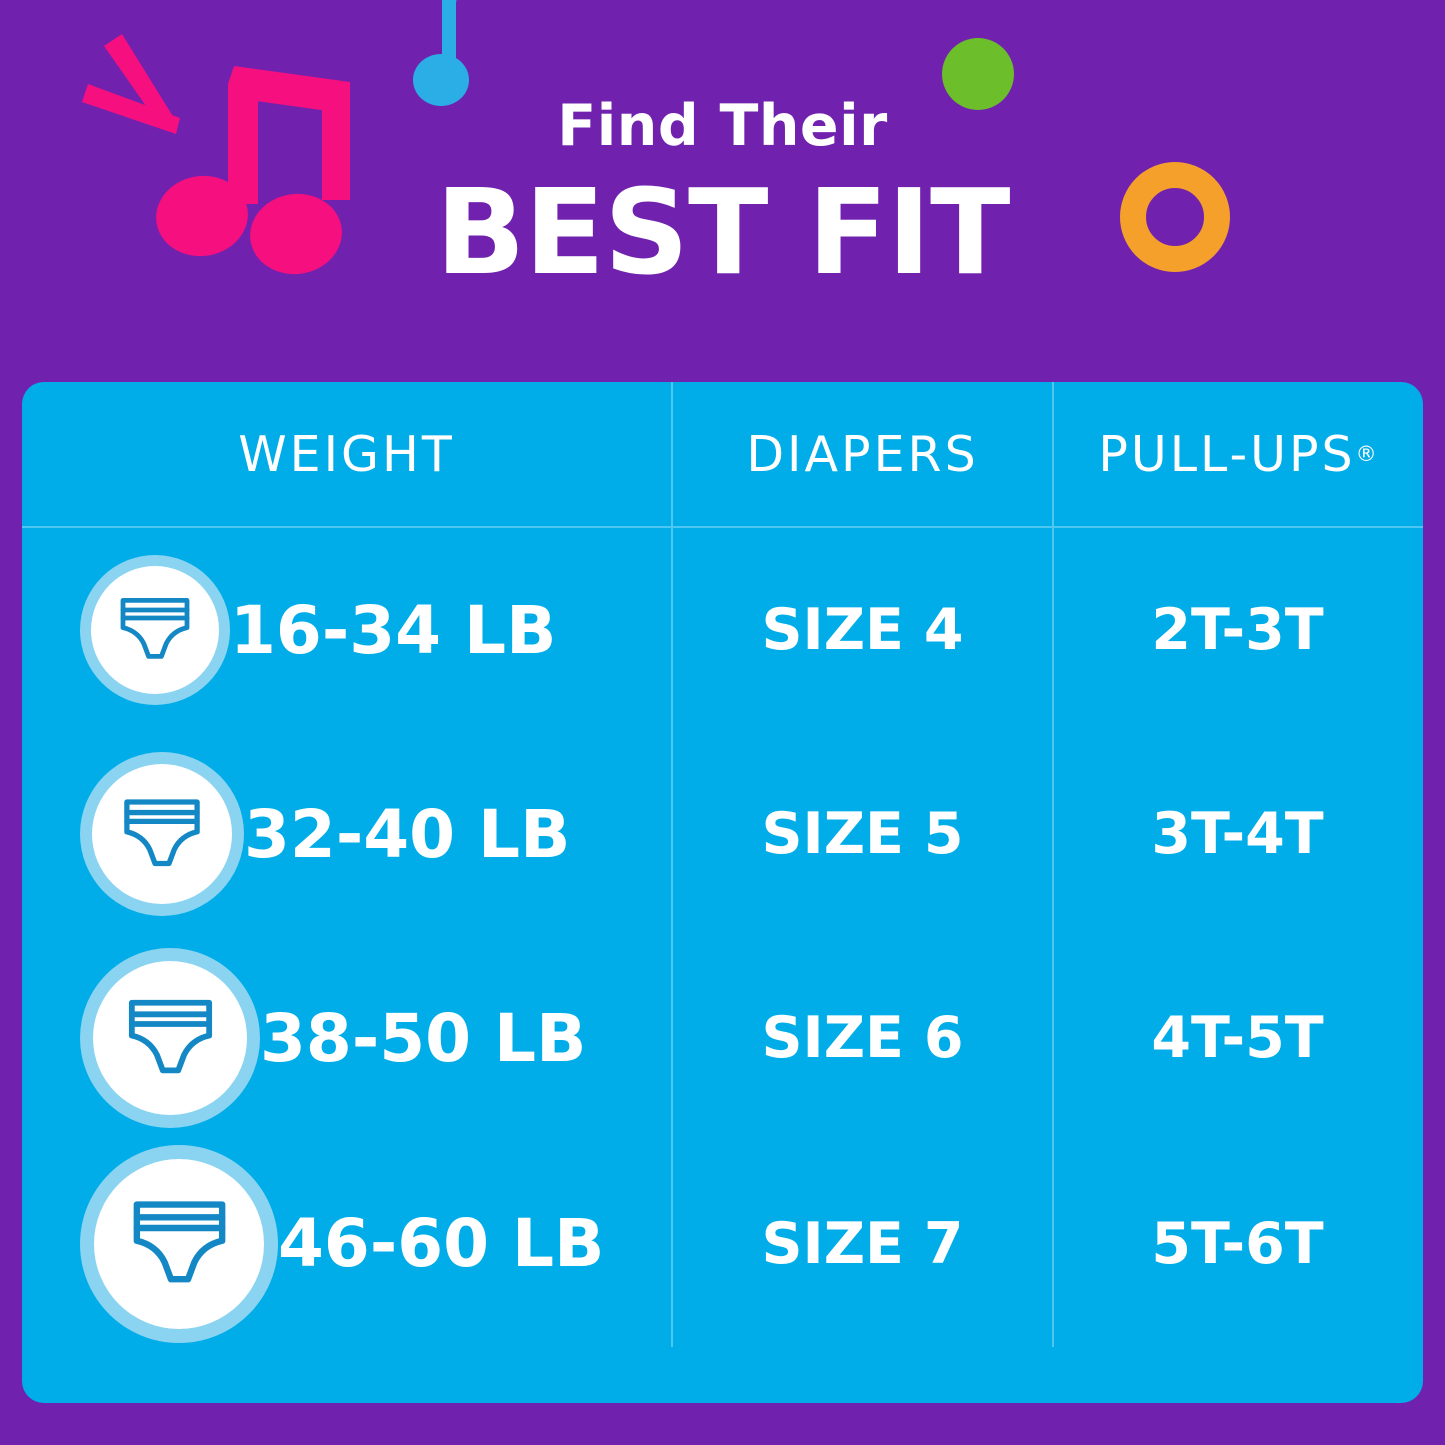 The width and height of the screenshot is (1445, 1445). Describe the element at coordinates (978, 74) in the screenshot. I see `green-dot-decoration` at that location.